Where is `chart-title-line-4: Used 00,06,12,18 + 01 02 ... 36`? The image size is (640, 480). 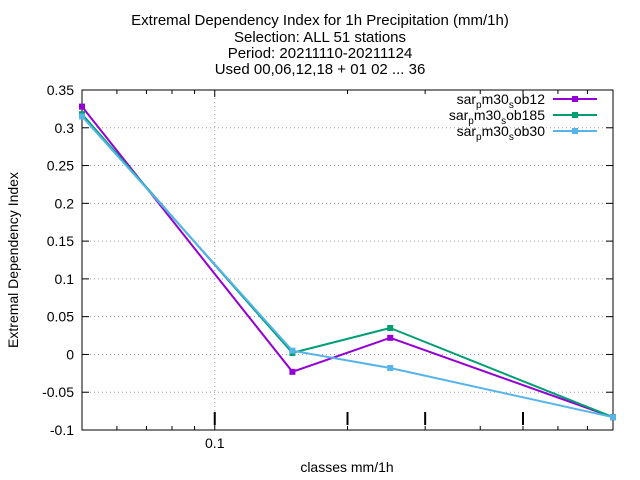
chart-title-line-4: Used 00,06,12,18 + 01 02 ... 36 is located at coordinates (320, 69).